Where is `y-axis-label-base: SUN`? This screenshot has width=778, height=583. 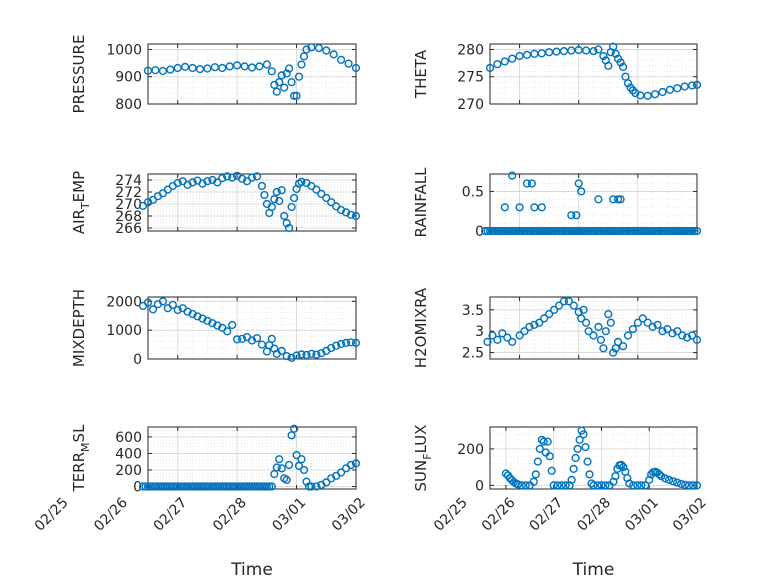 y-axis-label-base: SUN is located at coordinates (421, 476).